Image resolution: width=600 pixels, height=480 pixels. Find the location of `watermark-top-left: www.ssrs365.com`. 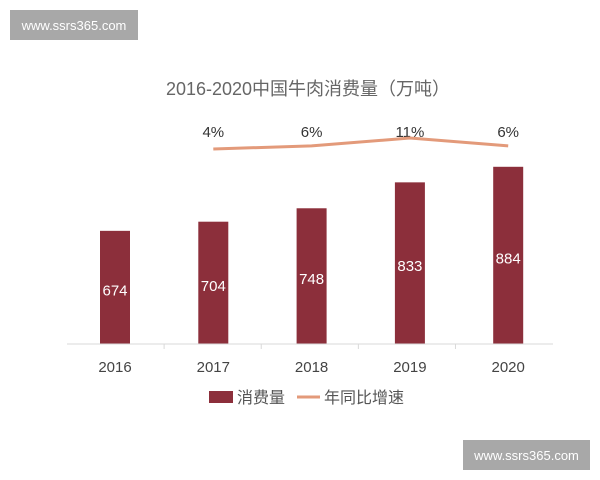

watermark-top-left: www.ssrs365.com is located at coordinates (74, 25).